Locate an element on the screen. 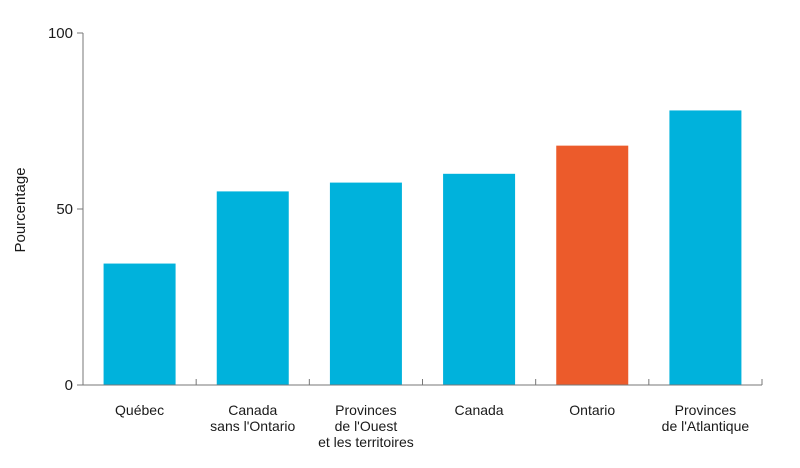  x-category-label: Canada is located at coordinates (479, 410).